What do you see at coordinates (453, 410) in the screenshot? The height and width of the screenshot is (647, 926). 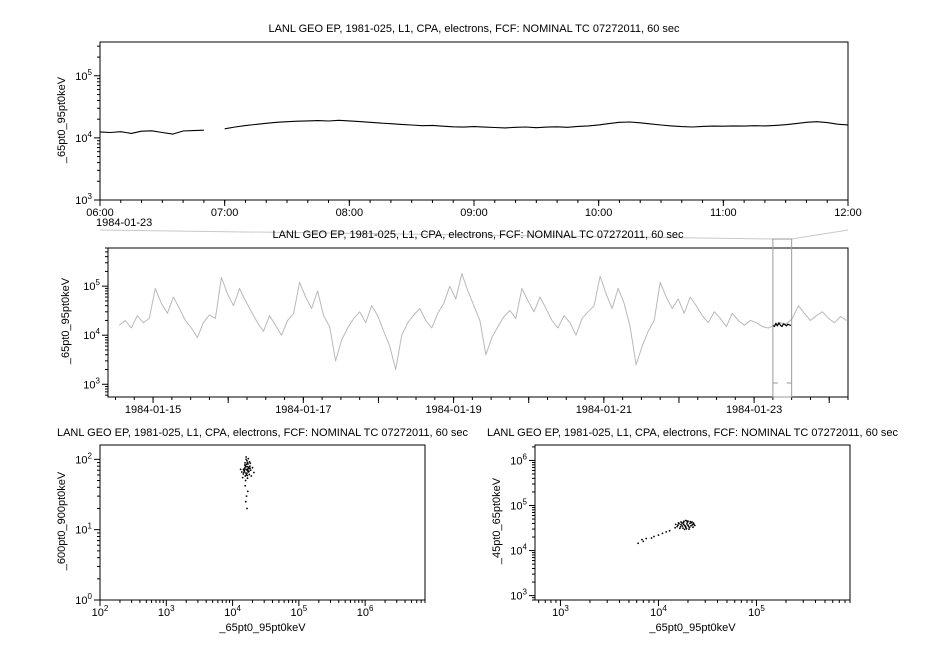 I see `x-tick-label: 1984-01-19` at bounding box center [453, 410].